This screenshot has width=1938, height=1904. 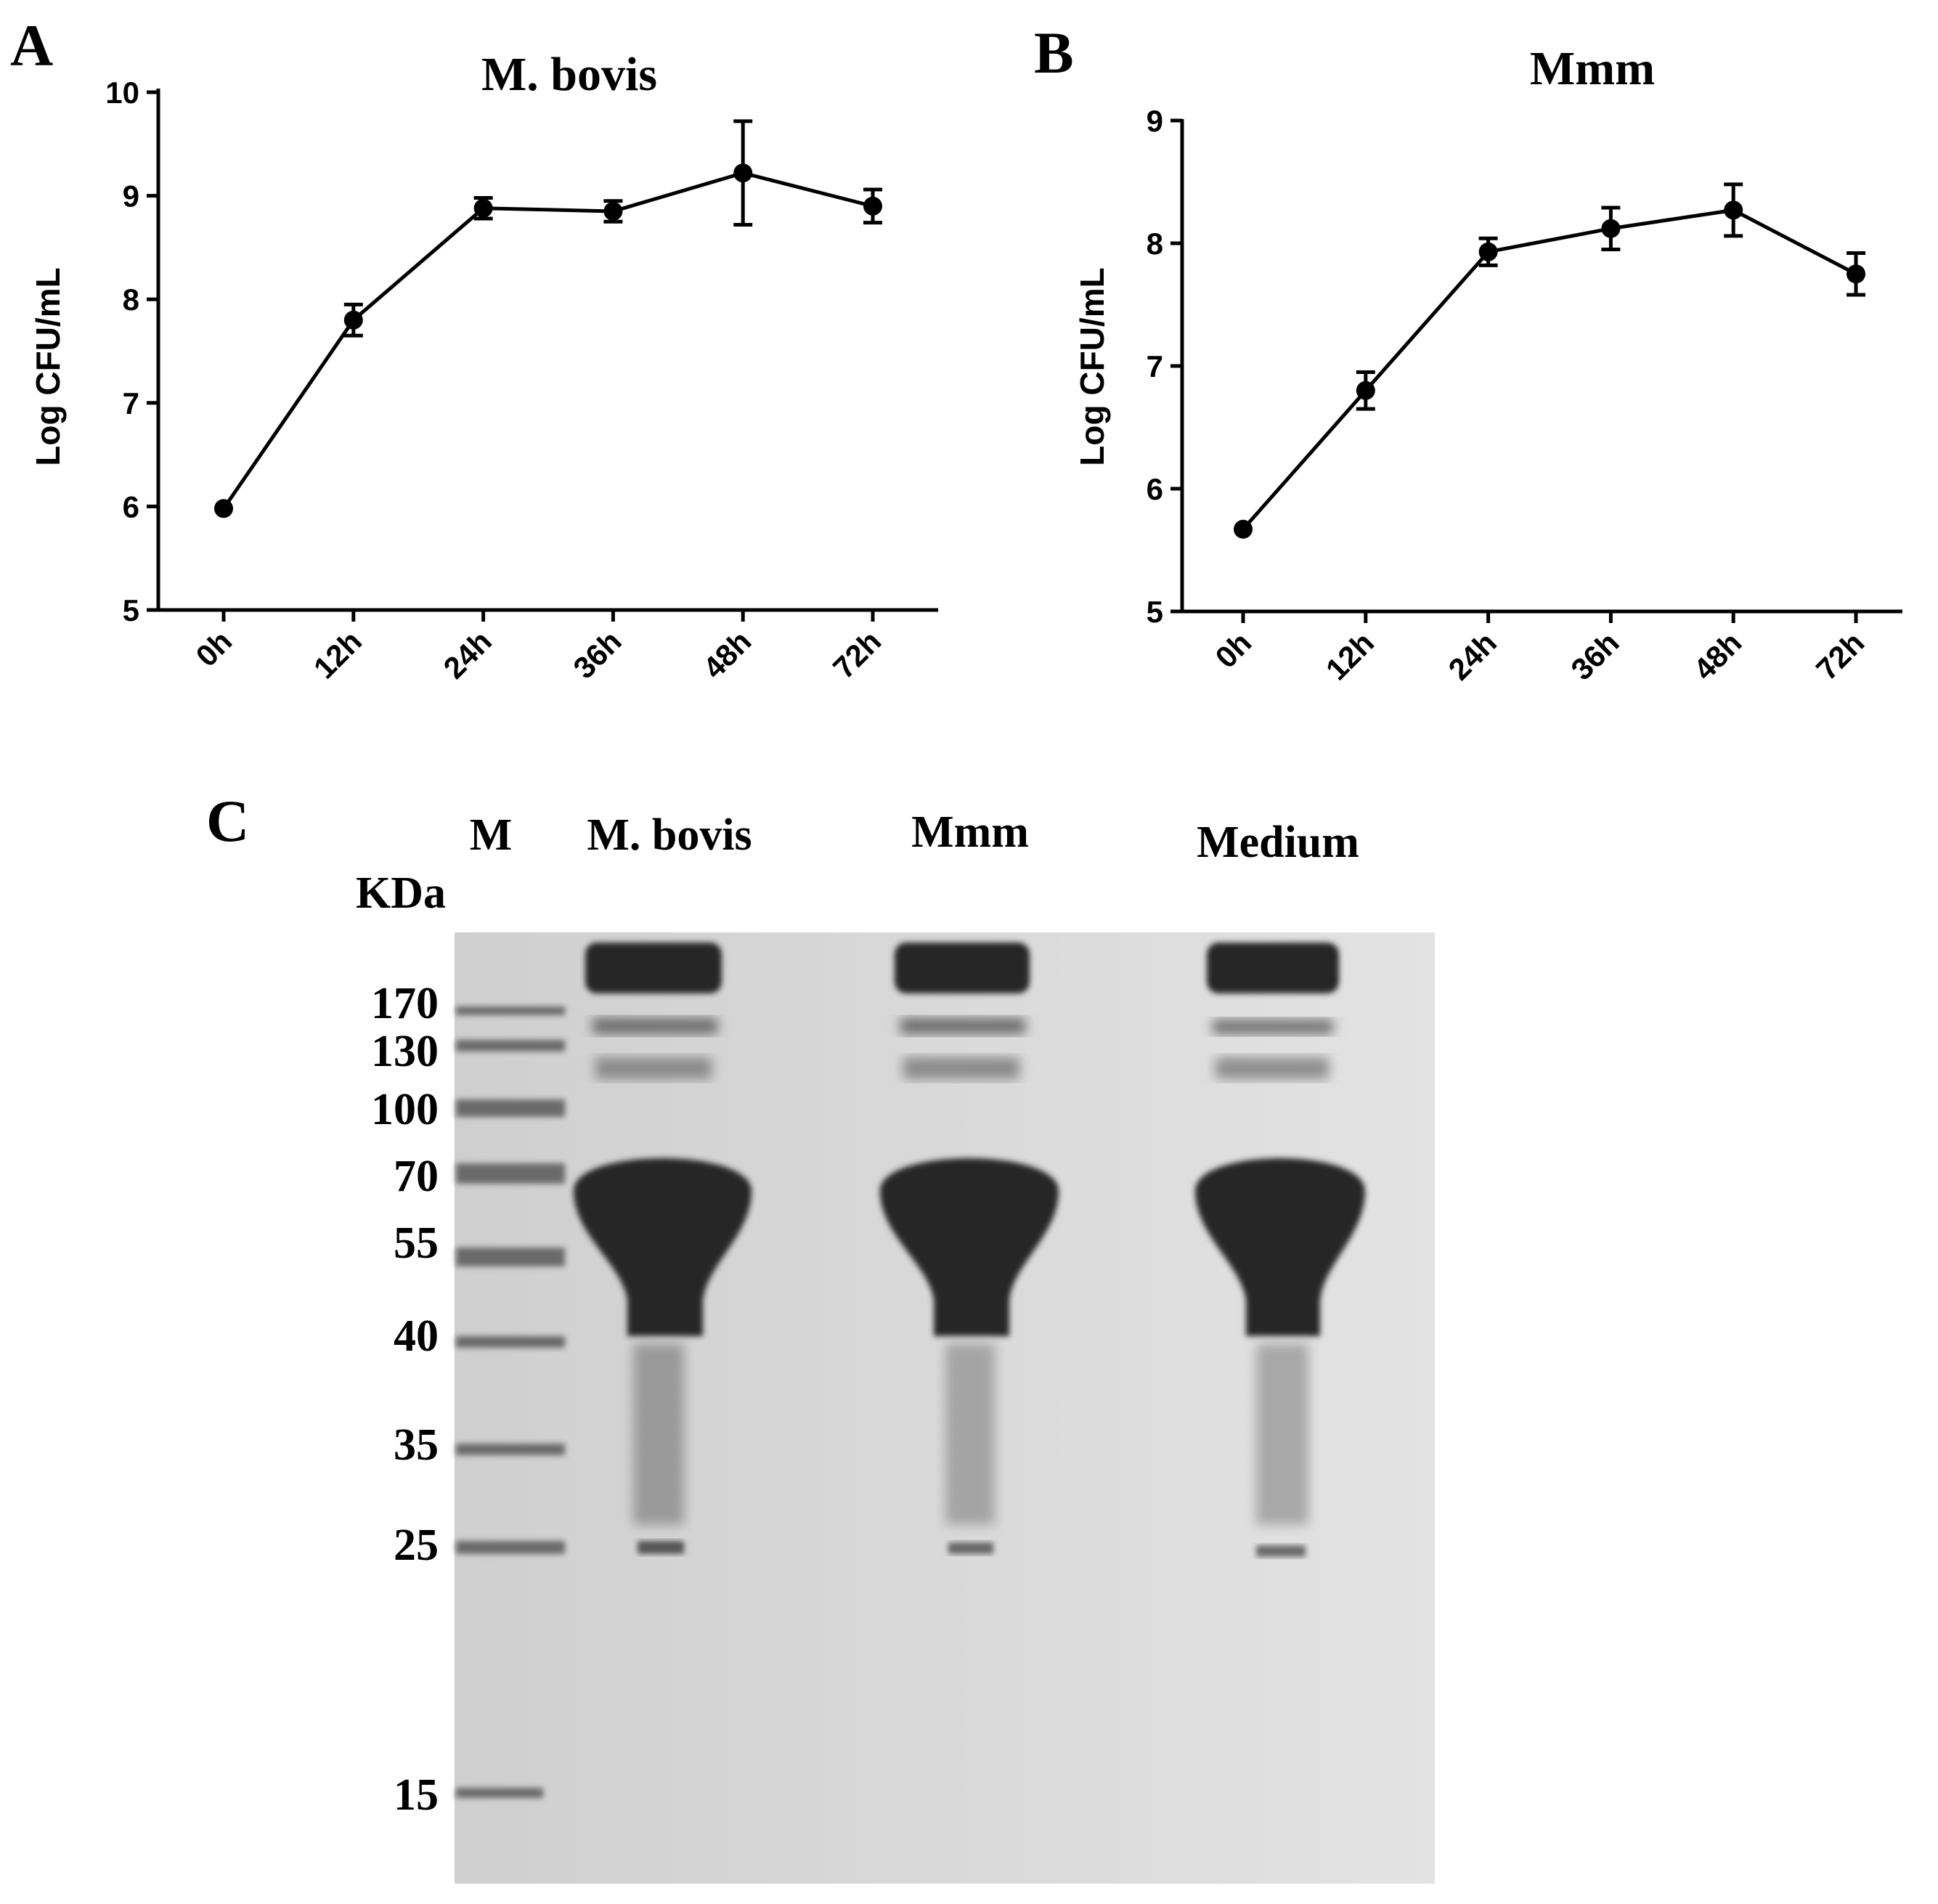 I want to click on chart-b-xtick-label: 72h, so click(x=1839, y=655).